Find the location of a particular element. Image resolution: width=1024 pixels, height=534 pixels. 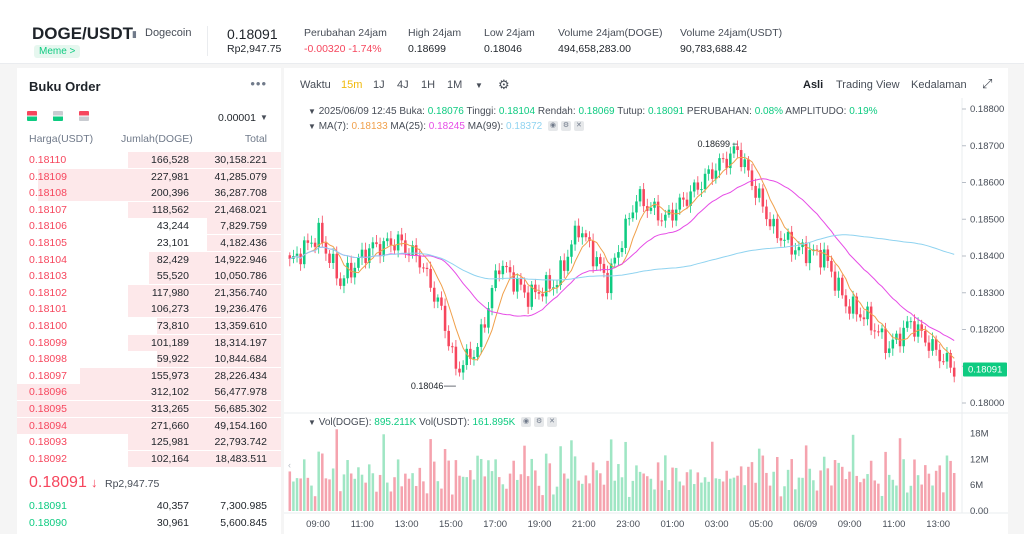

interval-1j: 1J is located at coordinates (379, 85).